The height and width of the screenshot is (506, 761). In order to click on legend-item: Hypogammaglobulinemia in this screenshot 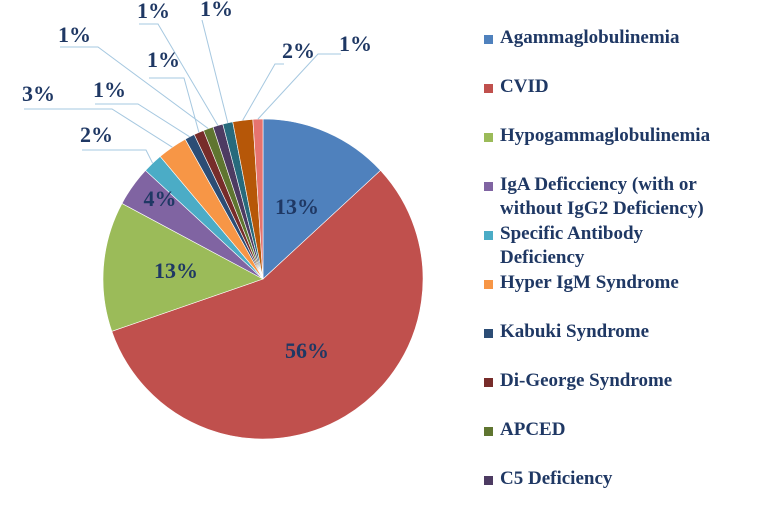, I will do `click(621, 135)`.